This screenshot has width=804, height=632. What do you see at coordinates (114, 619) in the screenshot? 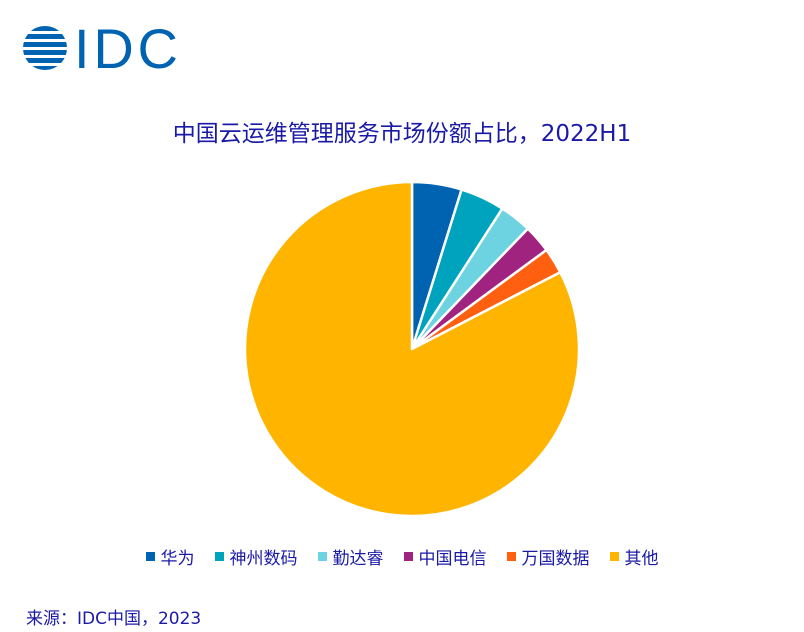
I see `source-note: 来源：IDC中国，2023` at bounding box center [114, 619].